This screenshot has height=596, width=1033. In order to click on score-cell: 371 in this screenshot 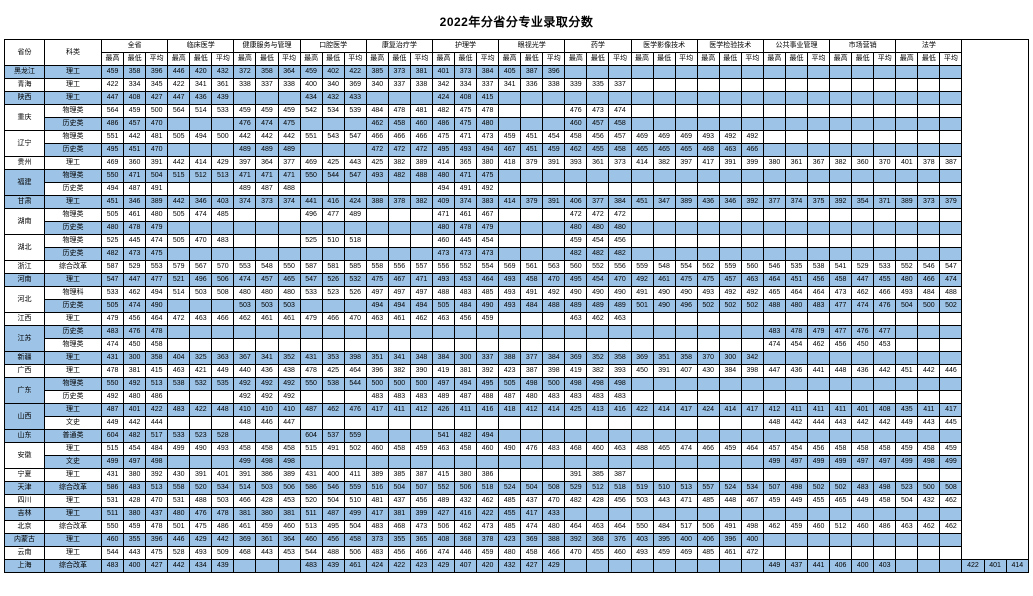, I will do `click(885, 202)`.